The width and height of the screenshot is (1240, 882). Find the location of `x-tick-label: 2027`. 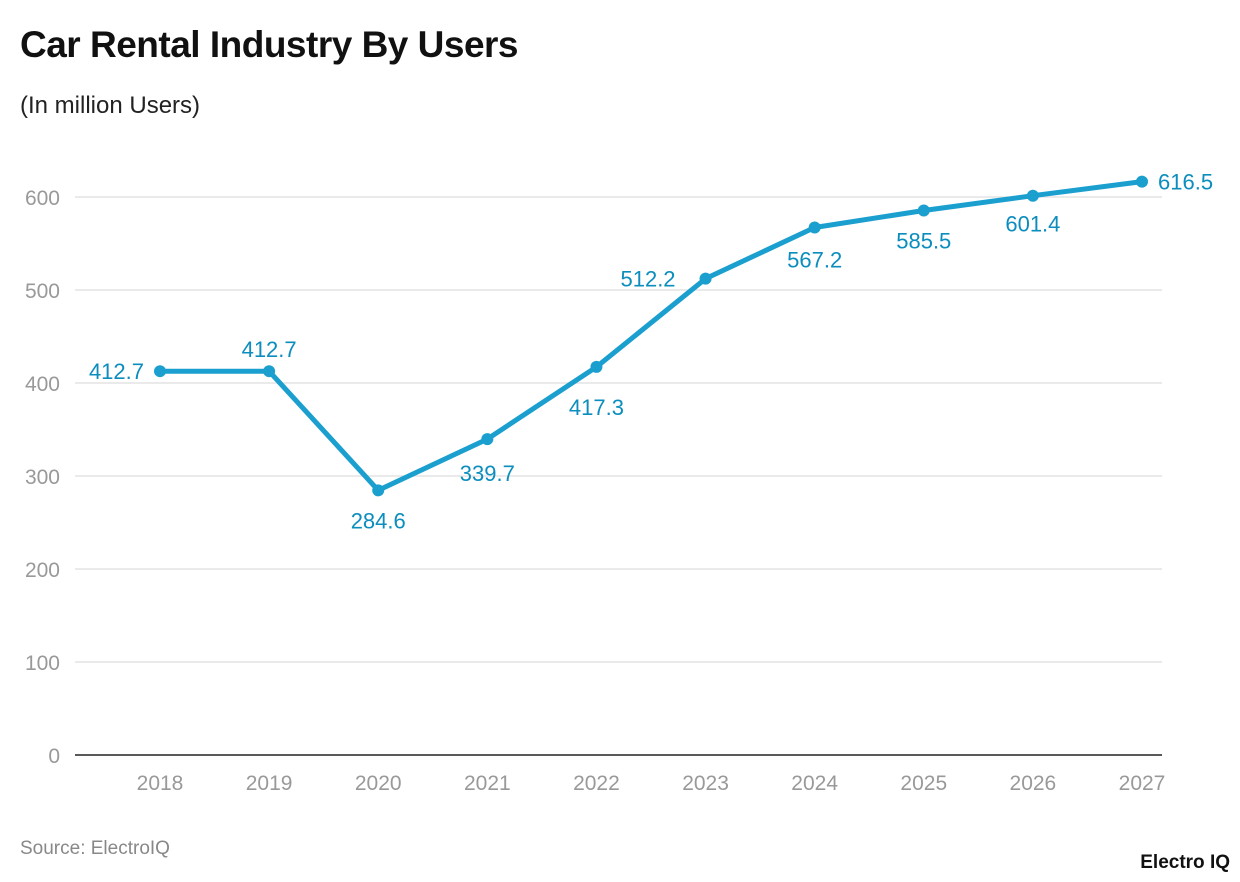

x-tick-label: 2027 is located at coordinates (1142, 783).